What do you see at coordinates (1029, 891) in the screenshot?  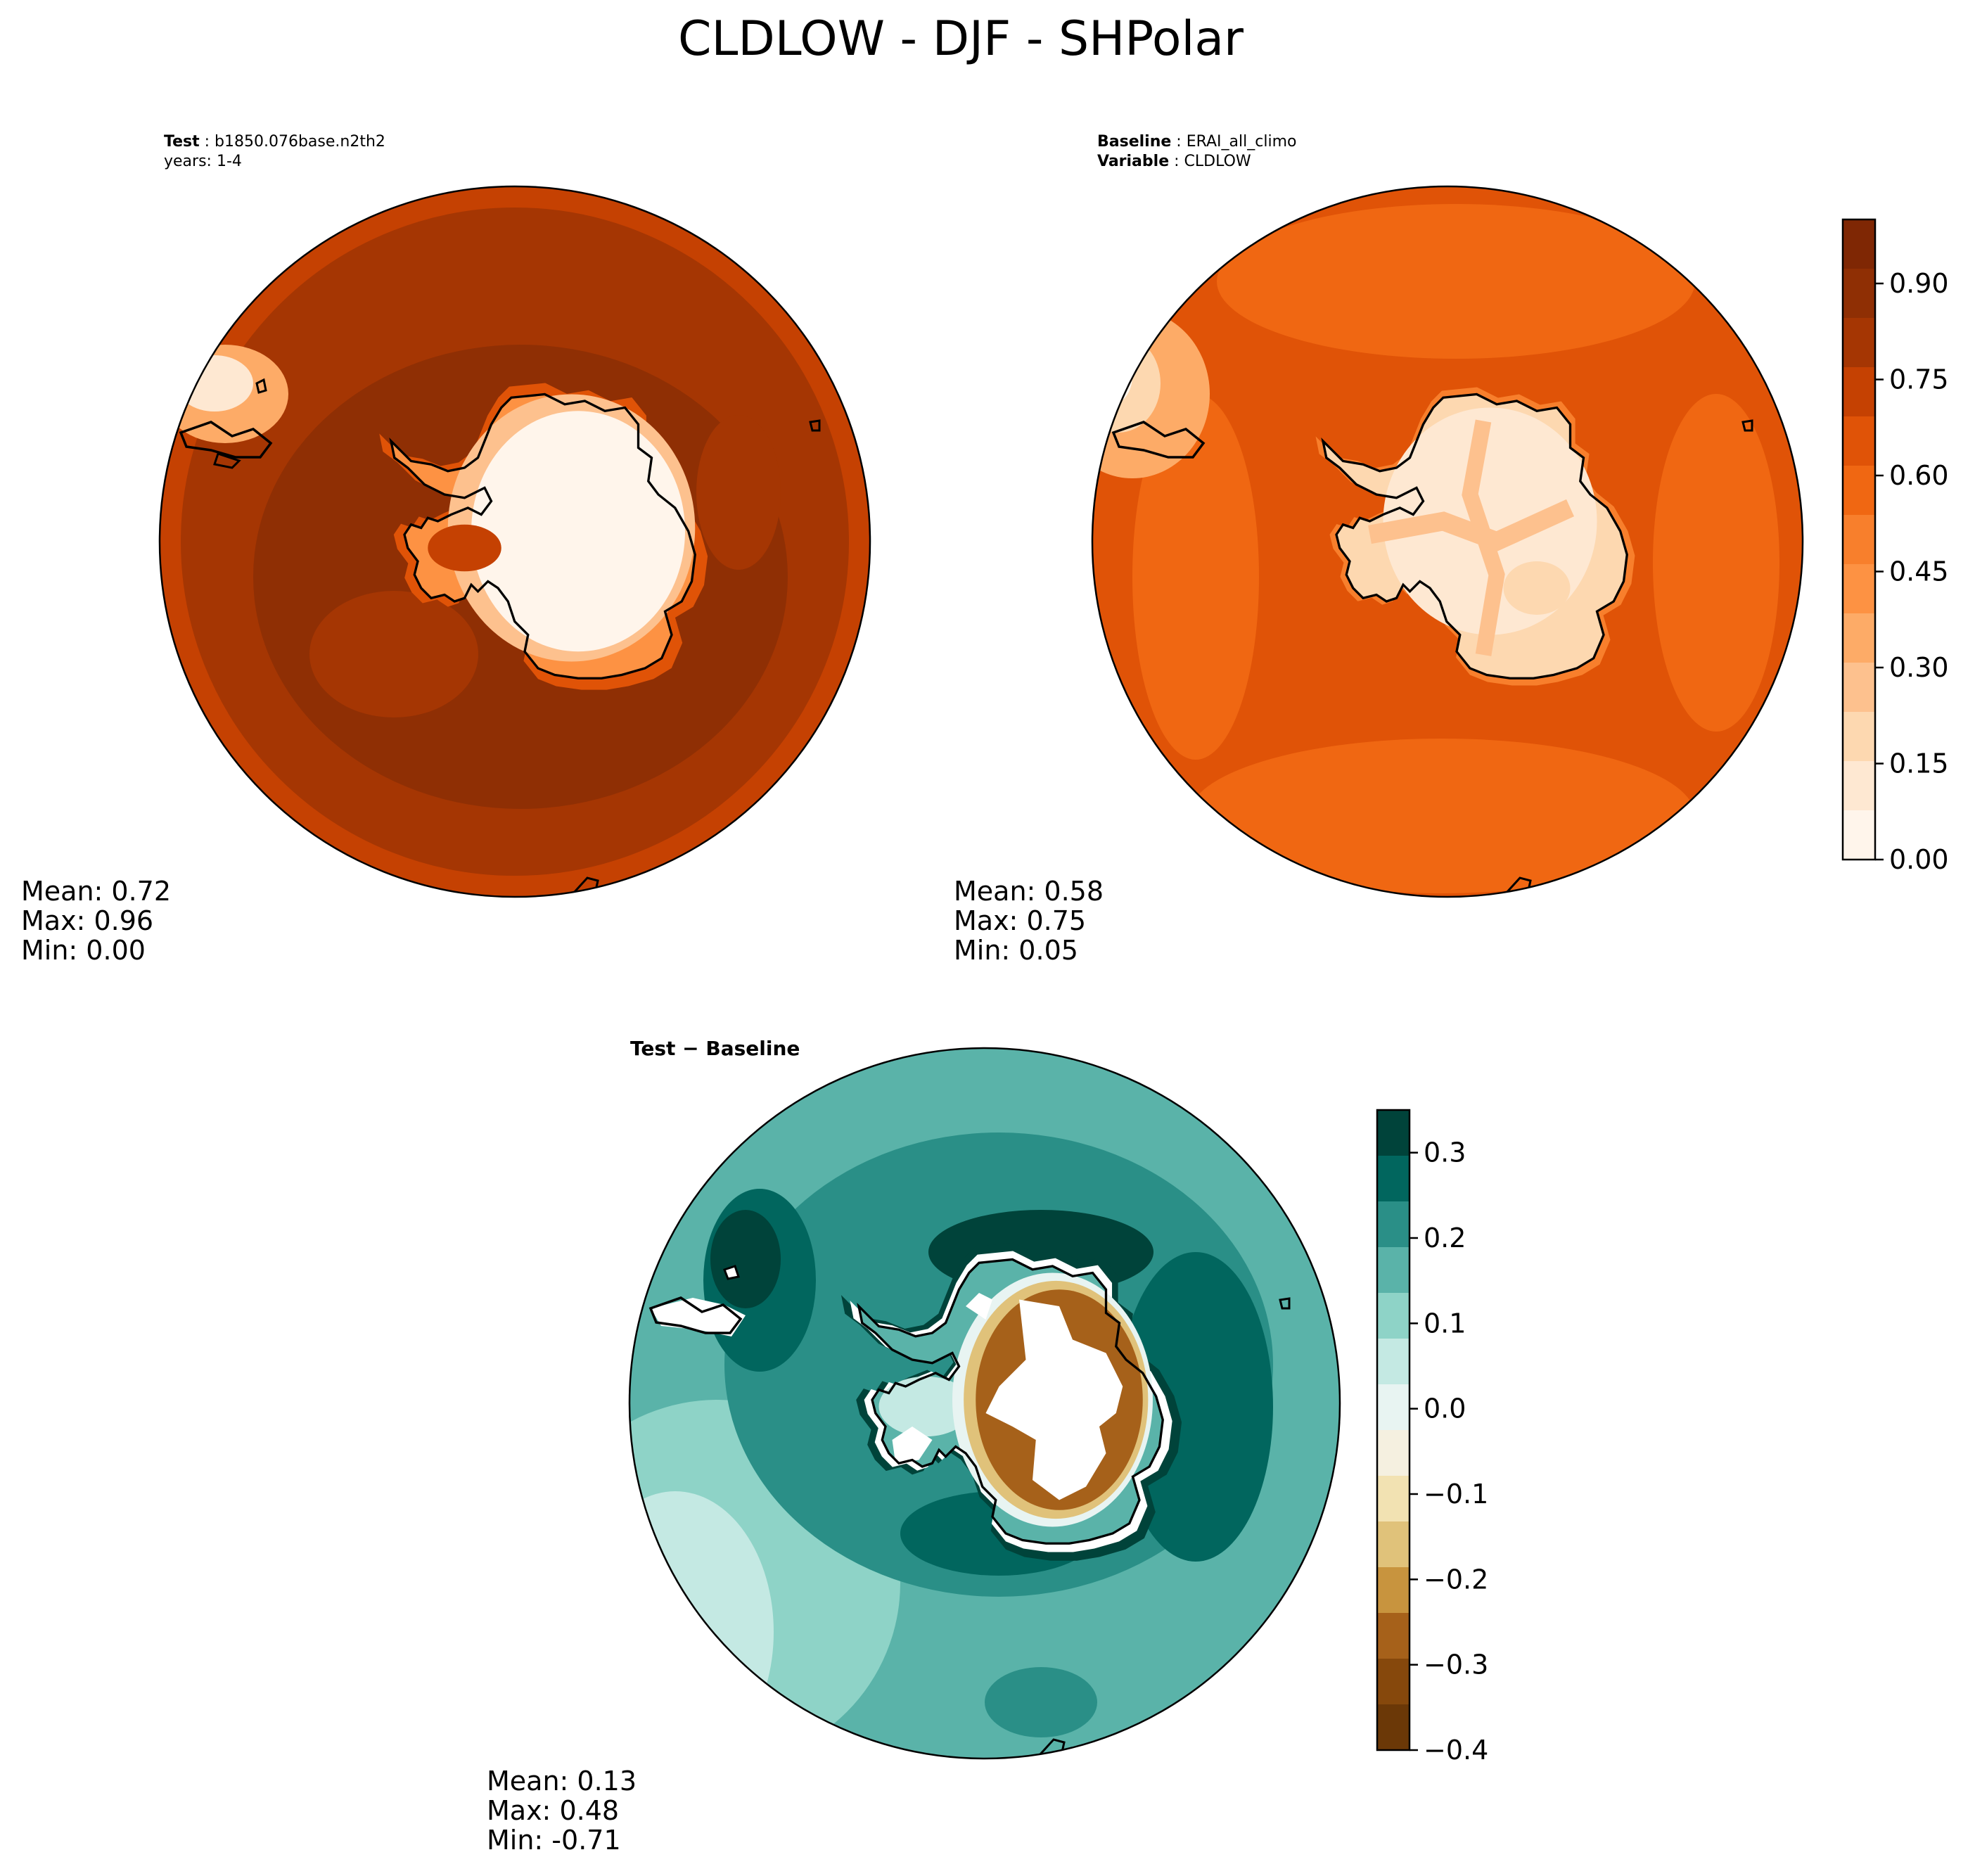 I see `baseline-mean: Mean: 0.58` at bounding box center [1029, 891].